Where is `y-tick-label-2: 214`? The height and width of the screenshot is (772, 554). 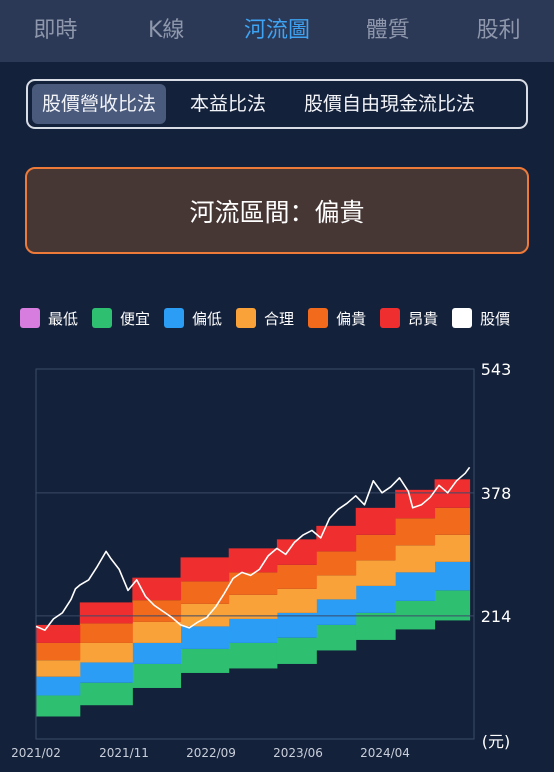
y-tick-label-2: 214 is located at coordinates (496, 616).